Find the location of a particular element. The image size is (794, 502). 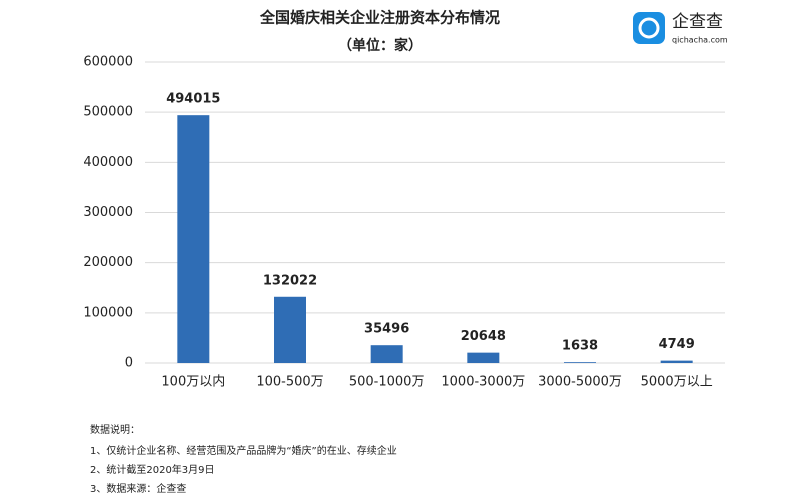

y-tick-label: 200000 is located at coordinates (108, 262).